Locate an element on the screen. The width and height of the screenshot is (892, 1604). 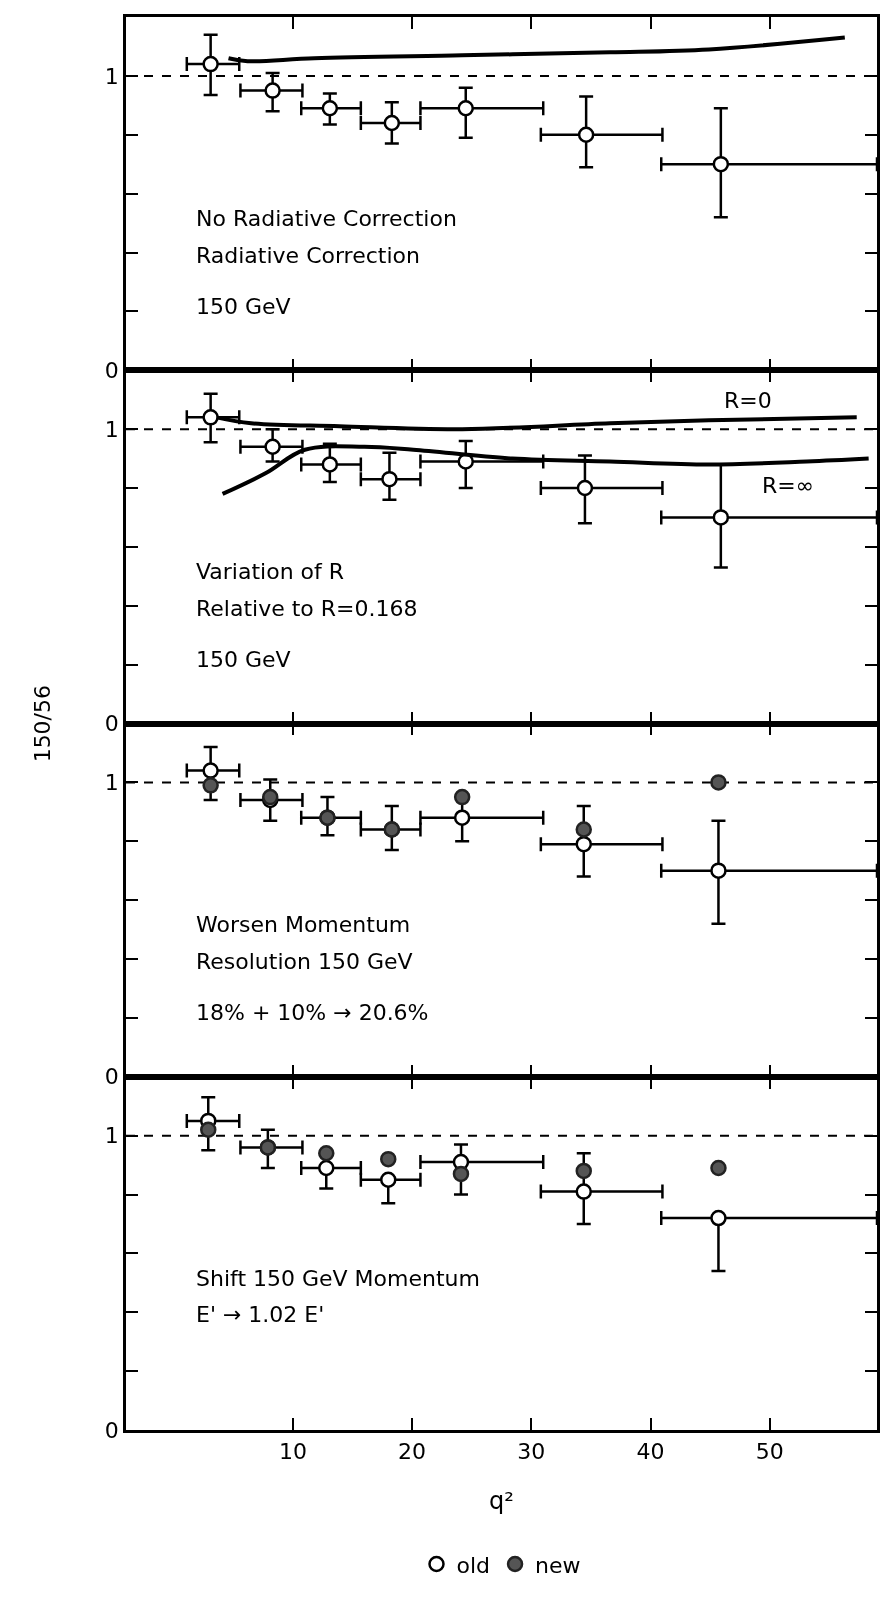
annotation: Radiative Correction is located at coordinates (308, 255).